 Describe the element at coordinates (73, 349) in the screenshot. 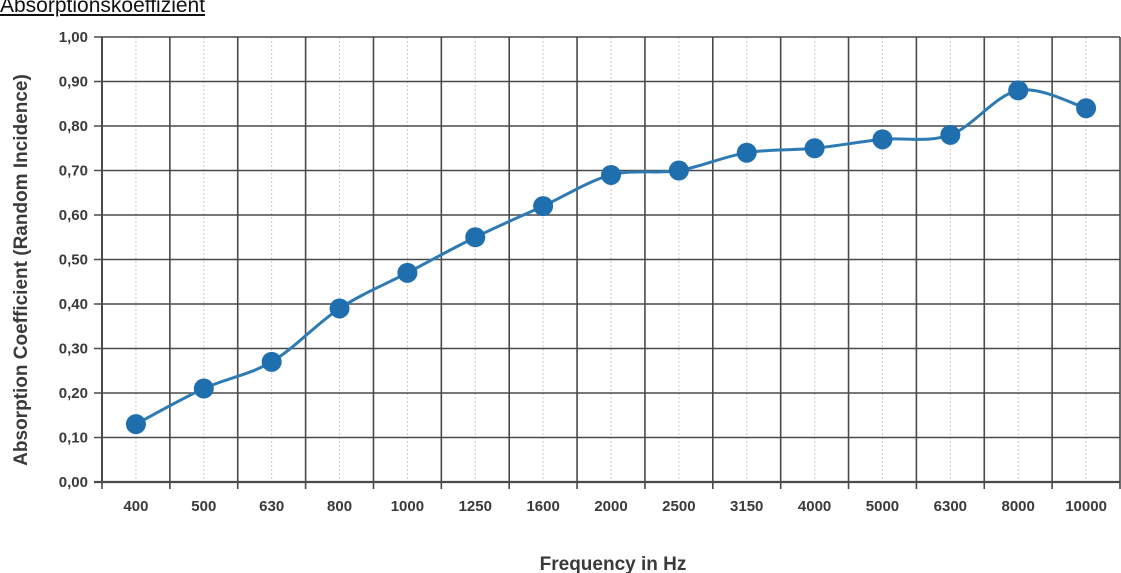

I see `y-tick-label: 0,30` at that location.